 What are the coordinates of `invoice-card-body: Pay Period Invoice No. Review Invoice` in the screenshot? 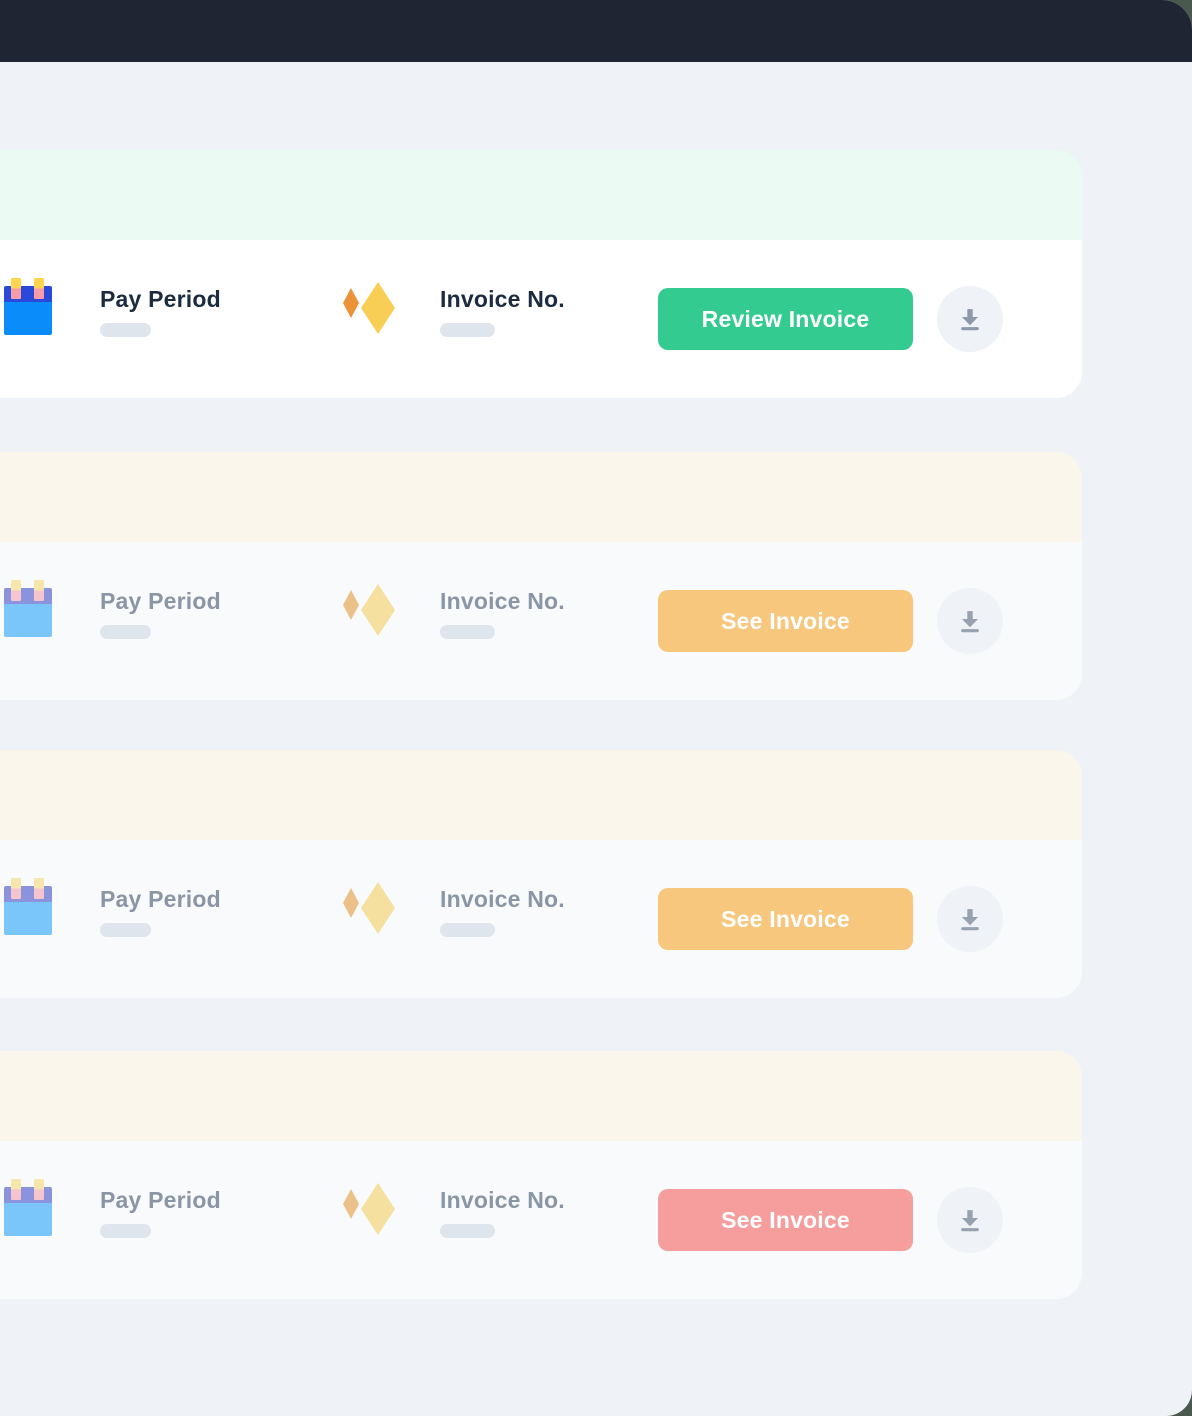 It's located at (541, 319).